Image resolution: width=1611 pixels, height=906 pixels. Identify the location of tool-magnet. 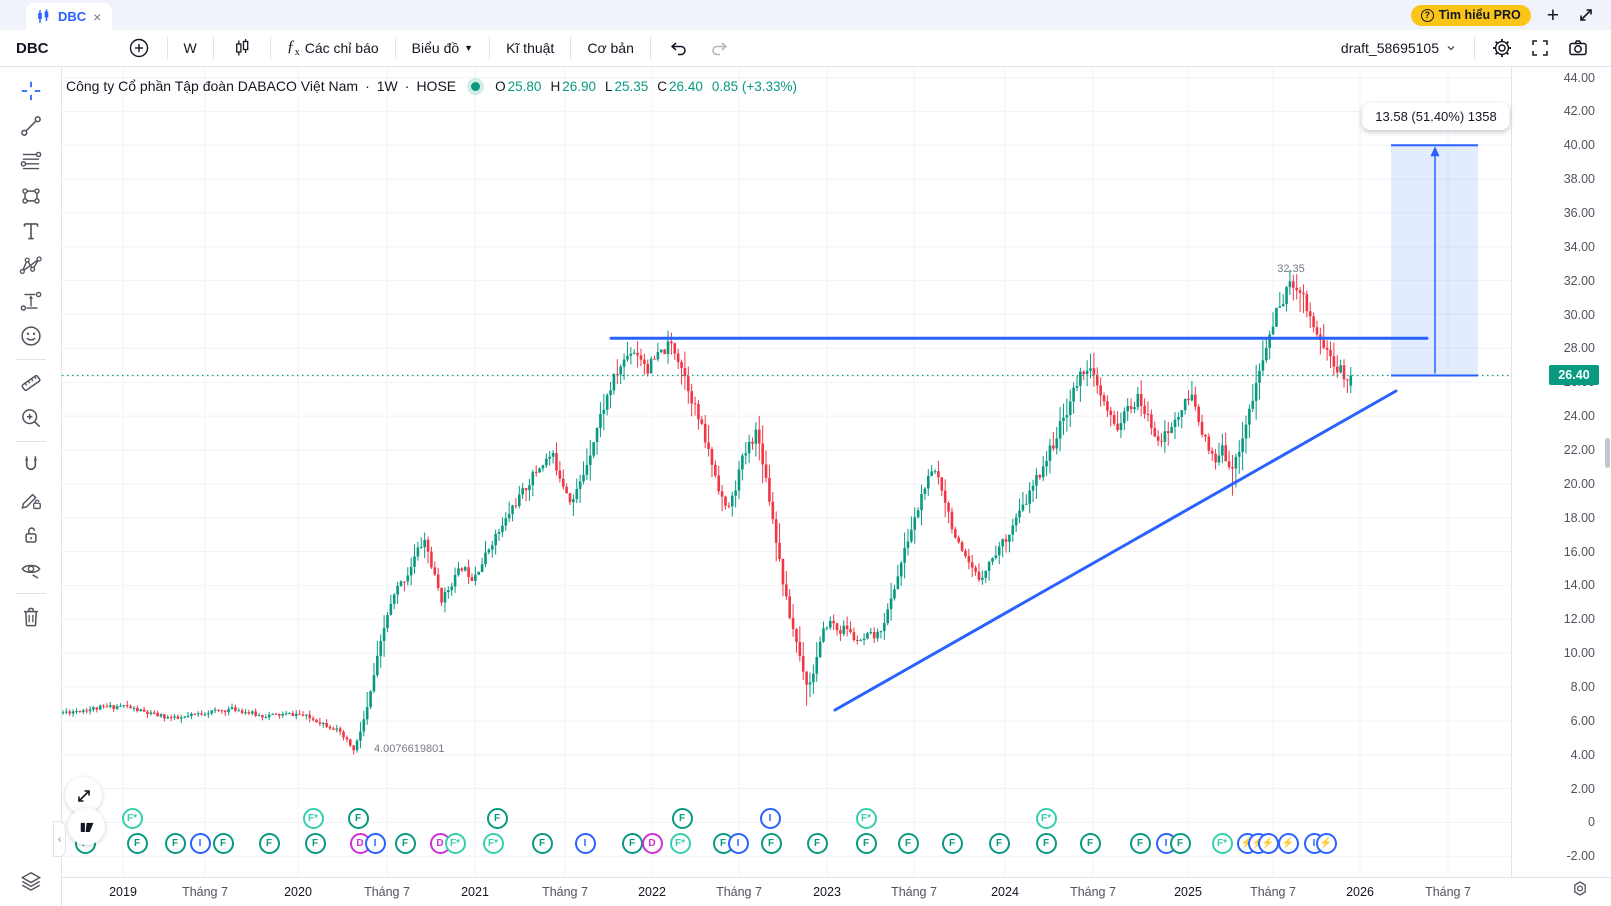
(31, 465).